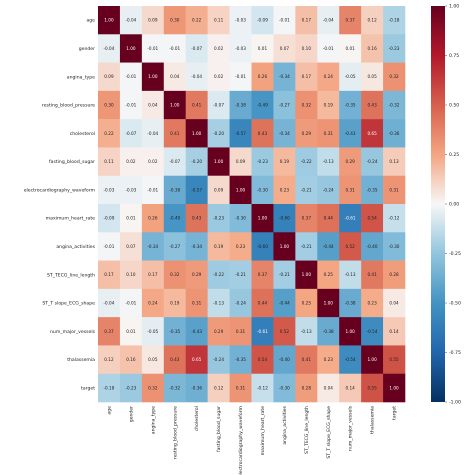 Image resolution: width=474 pixels, height=475 pixels. What do you see at coordinates (329, 432) in the screenshot?
I see `column-label: ST_T slope_ECG_shape` at bounding box center [329, 432].